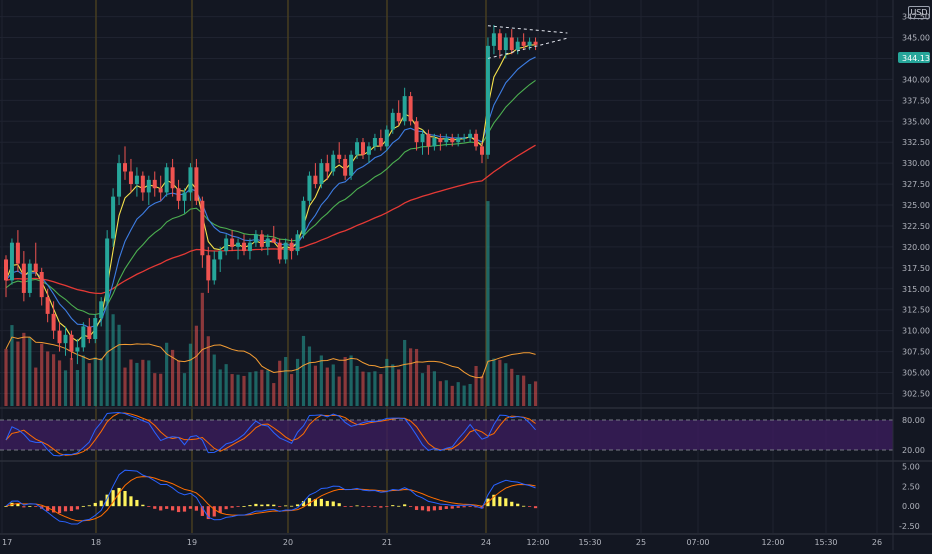  Describe the element at coordinates (96, 542) in the screenshot. I see `time-tick-label: 18` at that location.